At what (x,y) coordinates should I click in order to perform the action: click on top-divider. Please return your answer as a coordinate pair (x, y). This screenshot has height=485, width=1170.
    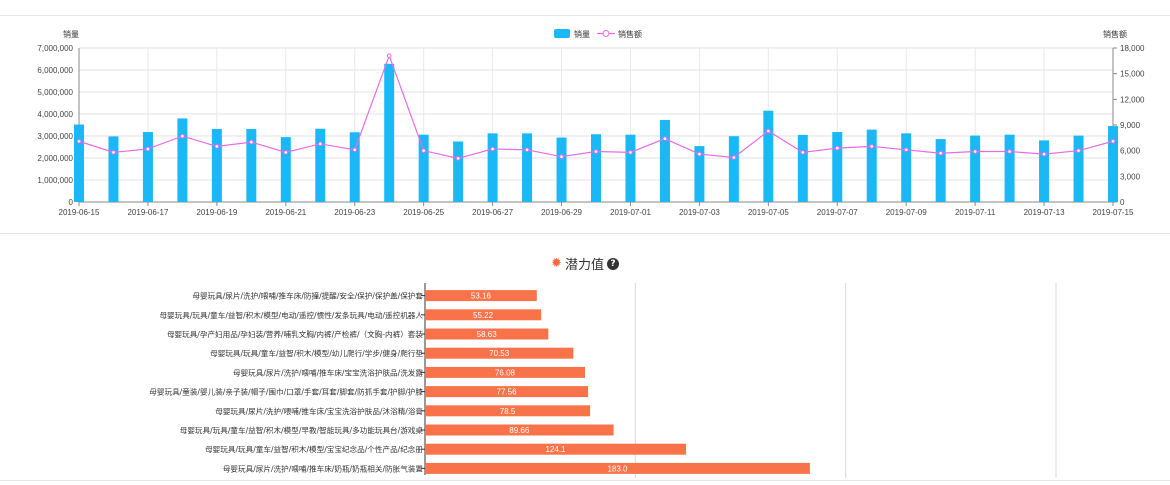
    Looking at the image, I should click on (585, 15).